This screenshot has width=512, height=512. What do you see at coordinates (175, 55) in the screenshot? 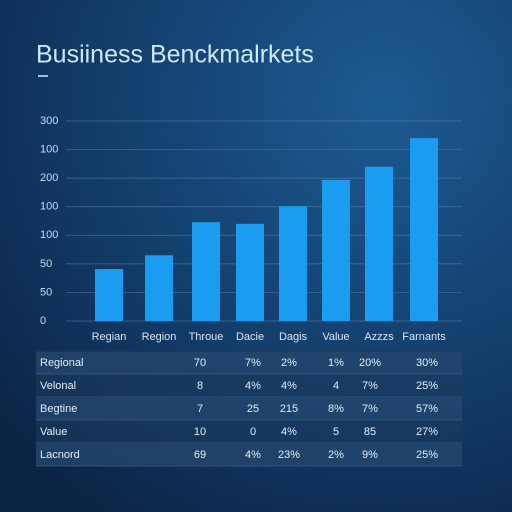
I see `chart-title: Busiiness Benckmalrkets` at bounding box center [175, 55].